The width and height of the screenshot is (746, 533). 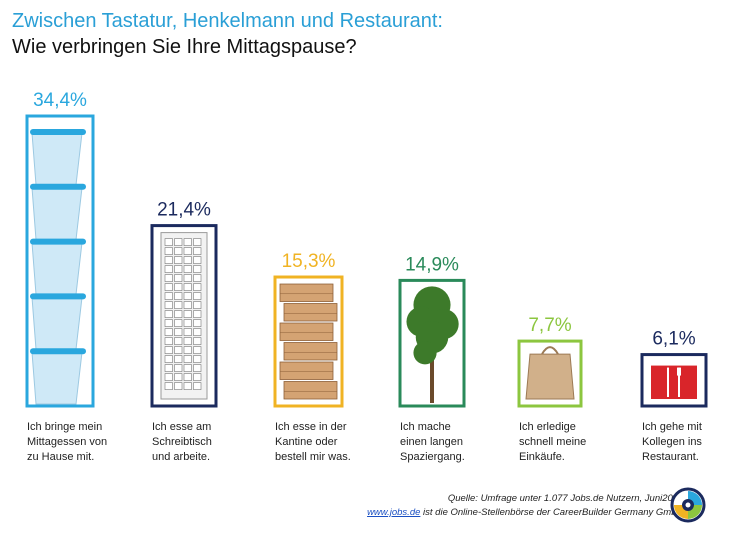 What do you see at coordinates (394, 512) in the screenshot?
I see `jobs-link: www.jobs.de` at bounding box center [394, 512].